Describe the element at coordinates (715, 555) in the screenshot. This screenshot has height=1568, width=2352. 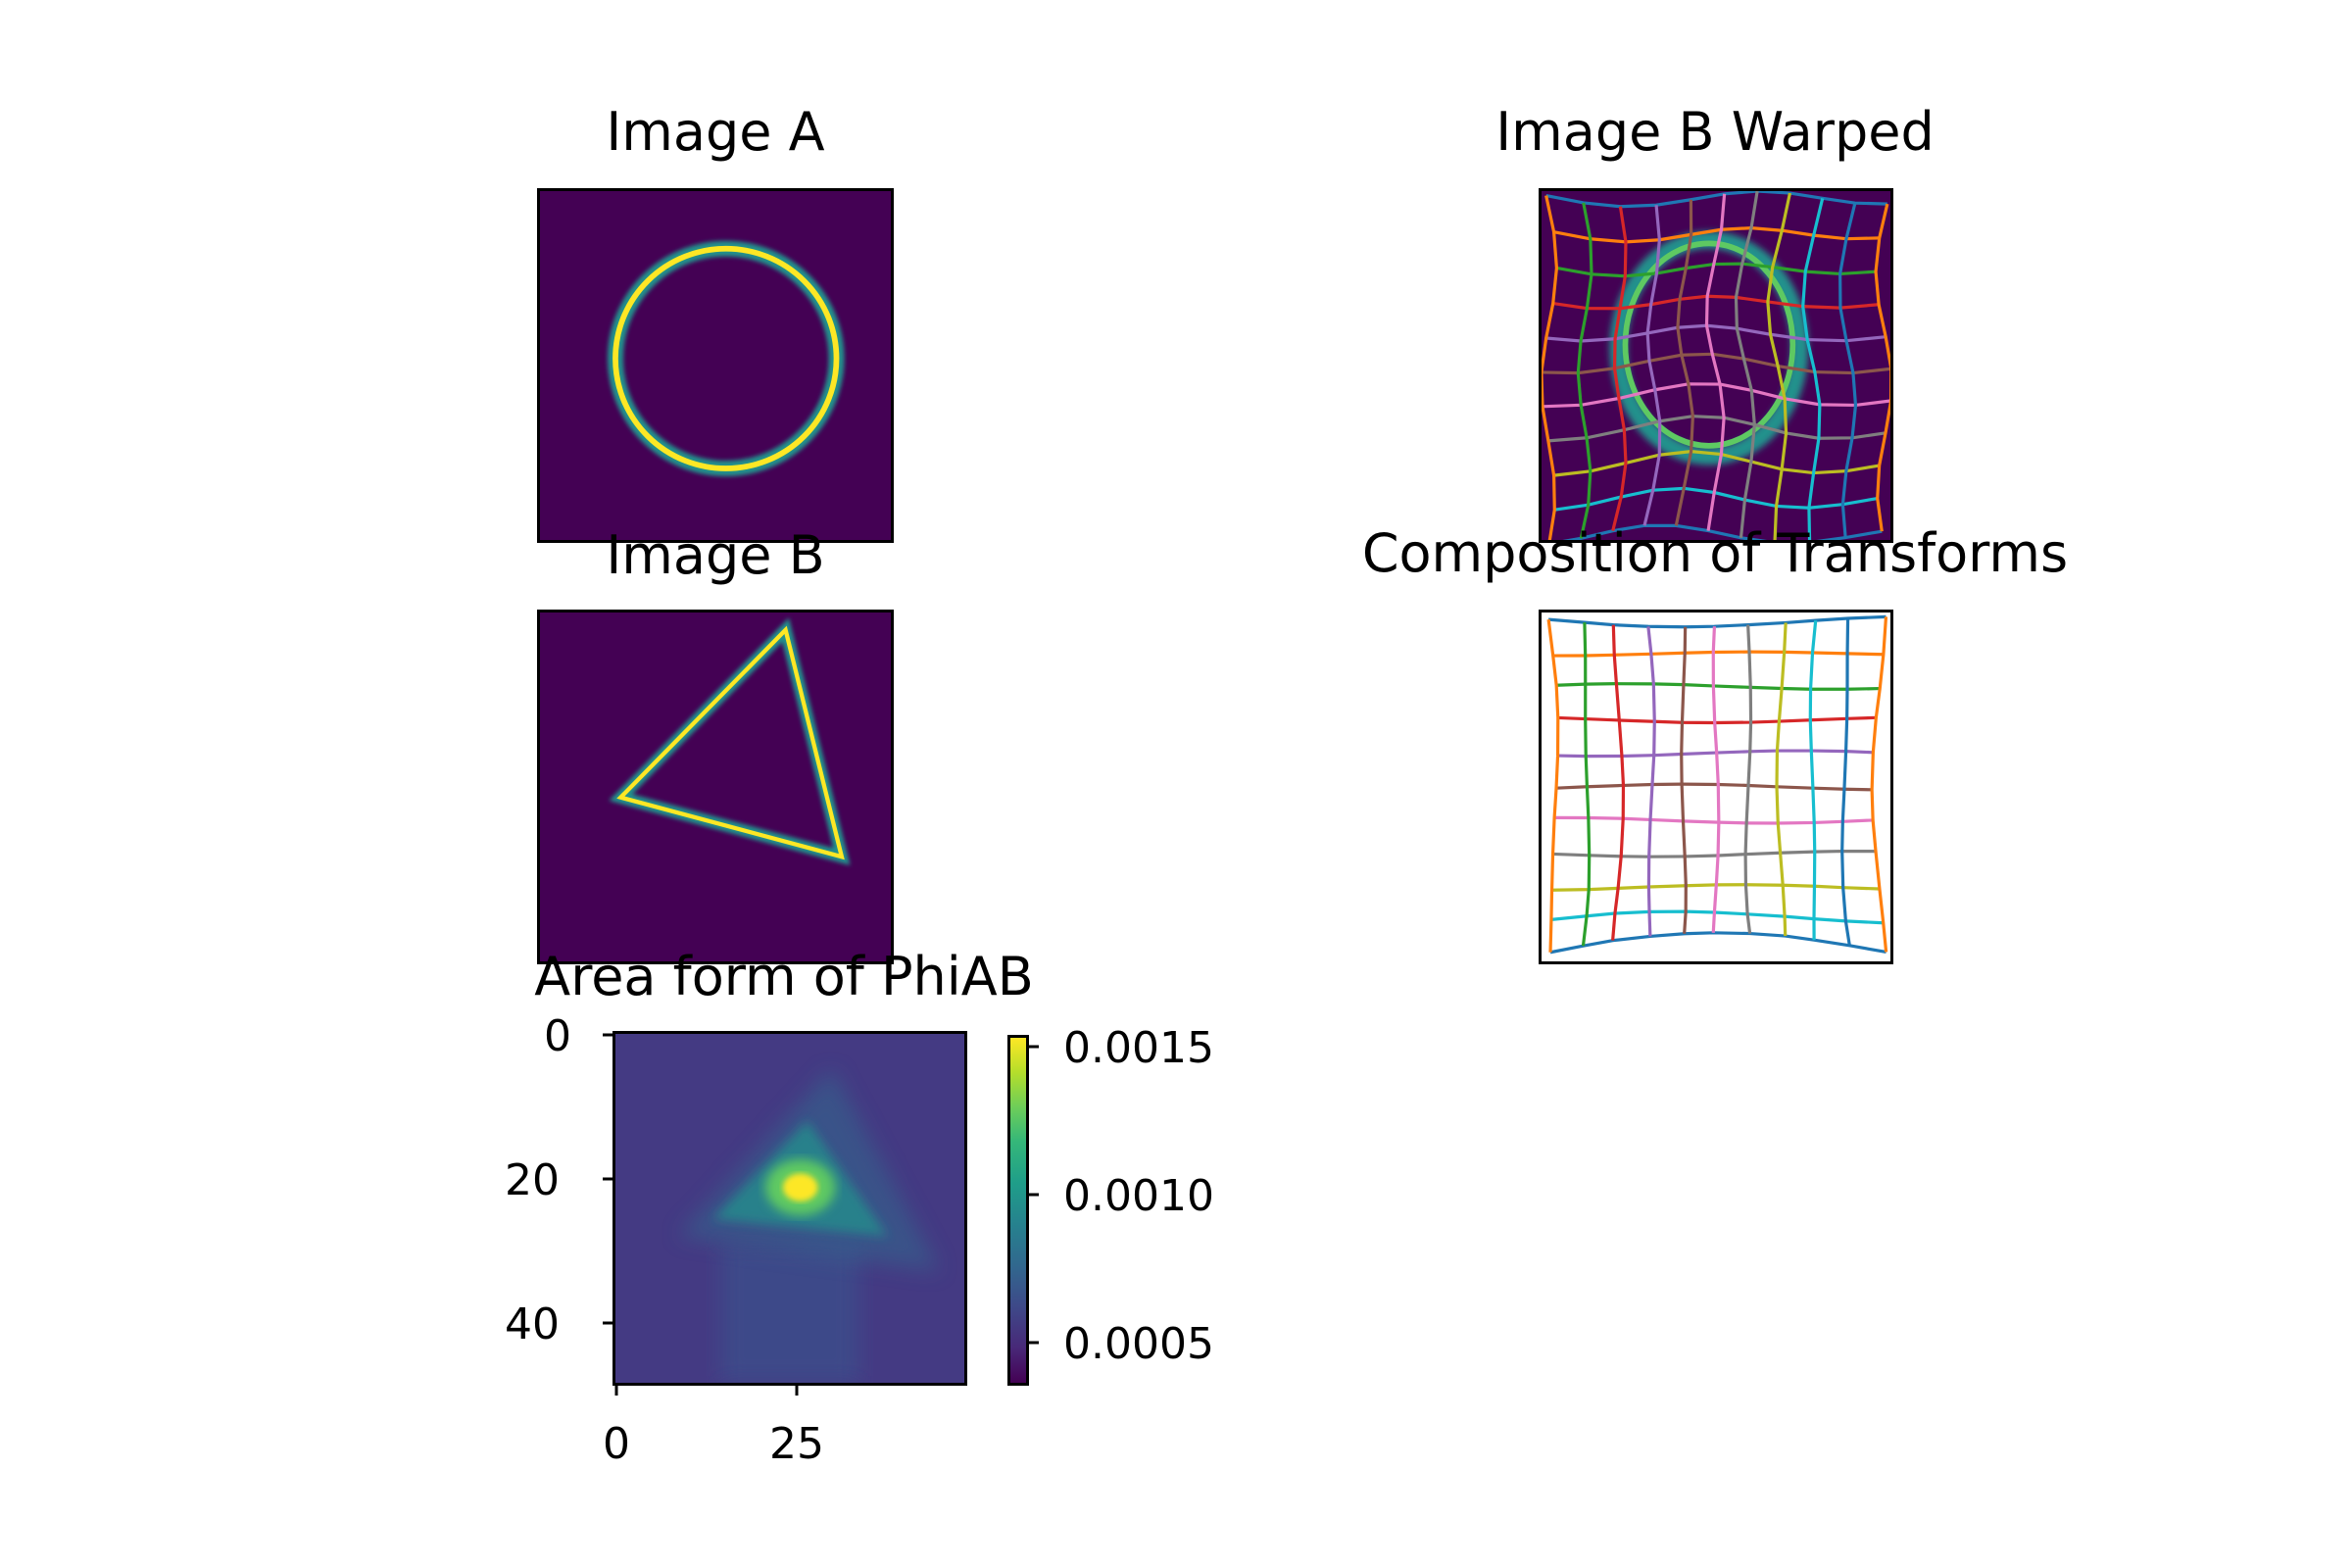
I see `title-image-b: Image B` at that location.